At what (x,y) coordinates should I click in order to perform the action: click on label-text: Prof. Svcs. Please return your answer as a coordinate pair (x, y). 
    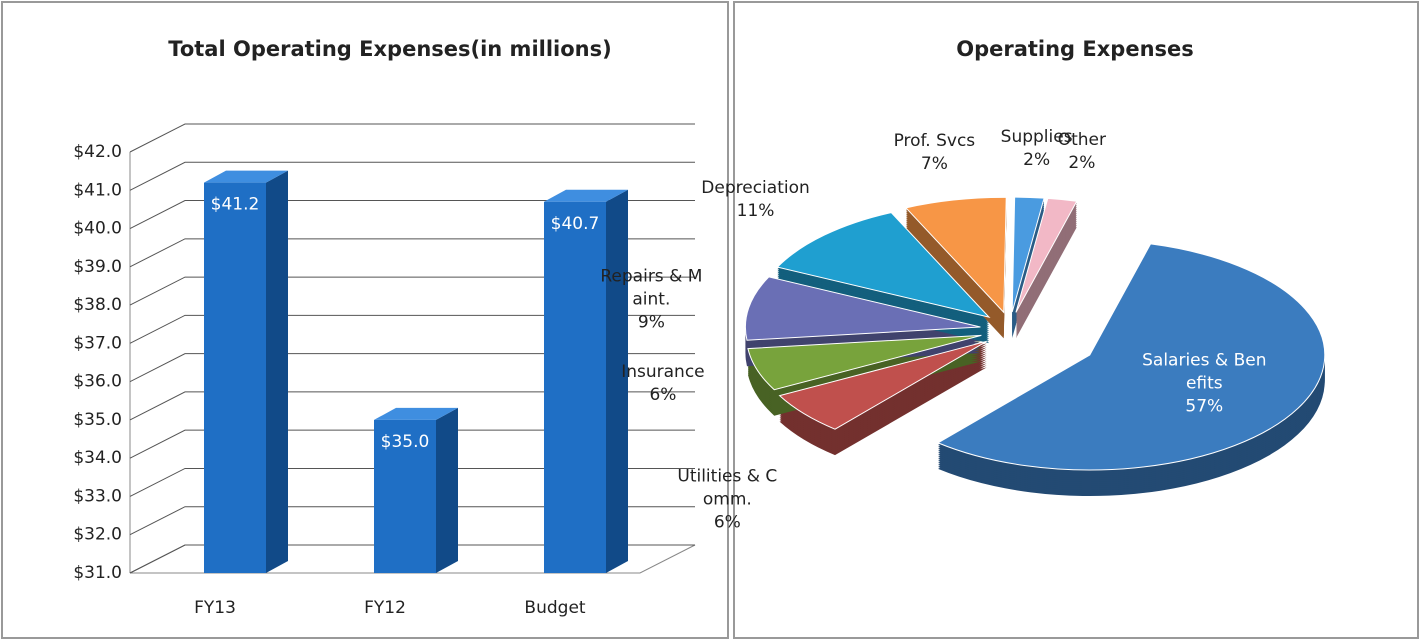
    Looking at the image, I should click on (934, 140).